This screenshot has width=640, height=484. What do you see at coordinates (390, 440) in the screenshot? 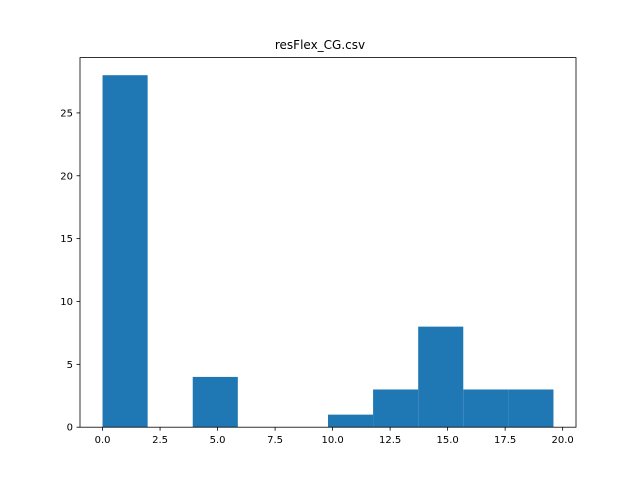
I see `x-tick-label: 12.5` at bounding box center [390, 440].